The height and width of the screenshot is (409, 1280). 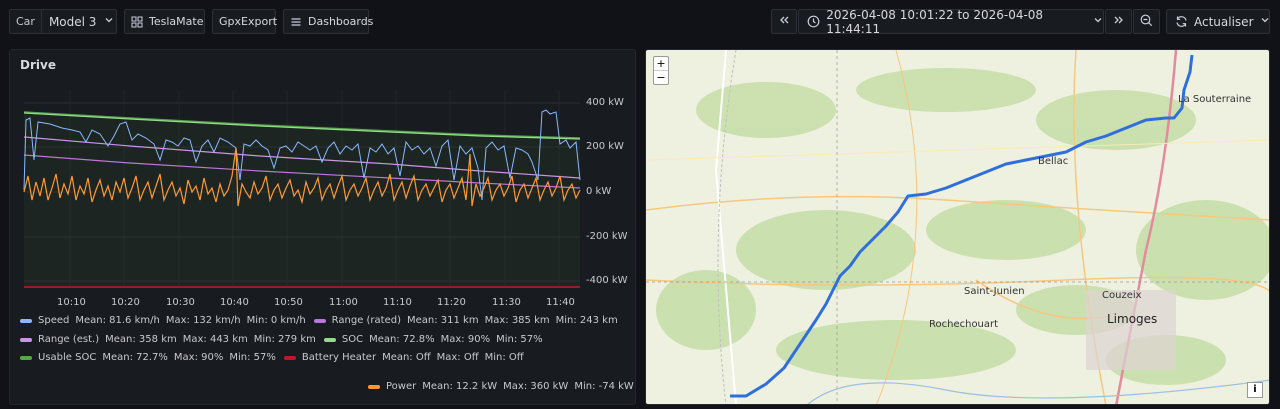 I want to click on y-tick-200: 200 kW, so click(x=605, y=146).